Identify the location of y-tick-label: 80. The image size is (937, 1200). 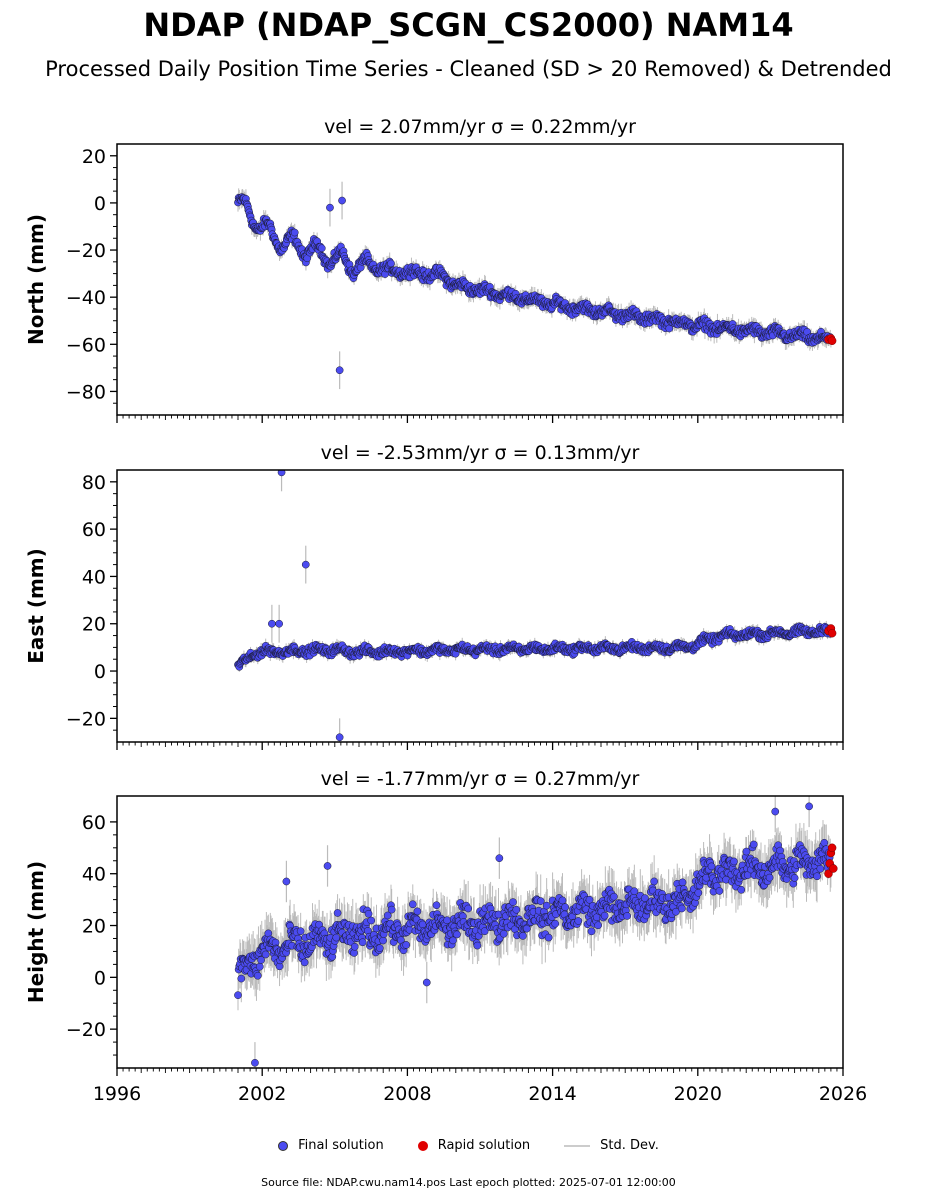
(94, 483).